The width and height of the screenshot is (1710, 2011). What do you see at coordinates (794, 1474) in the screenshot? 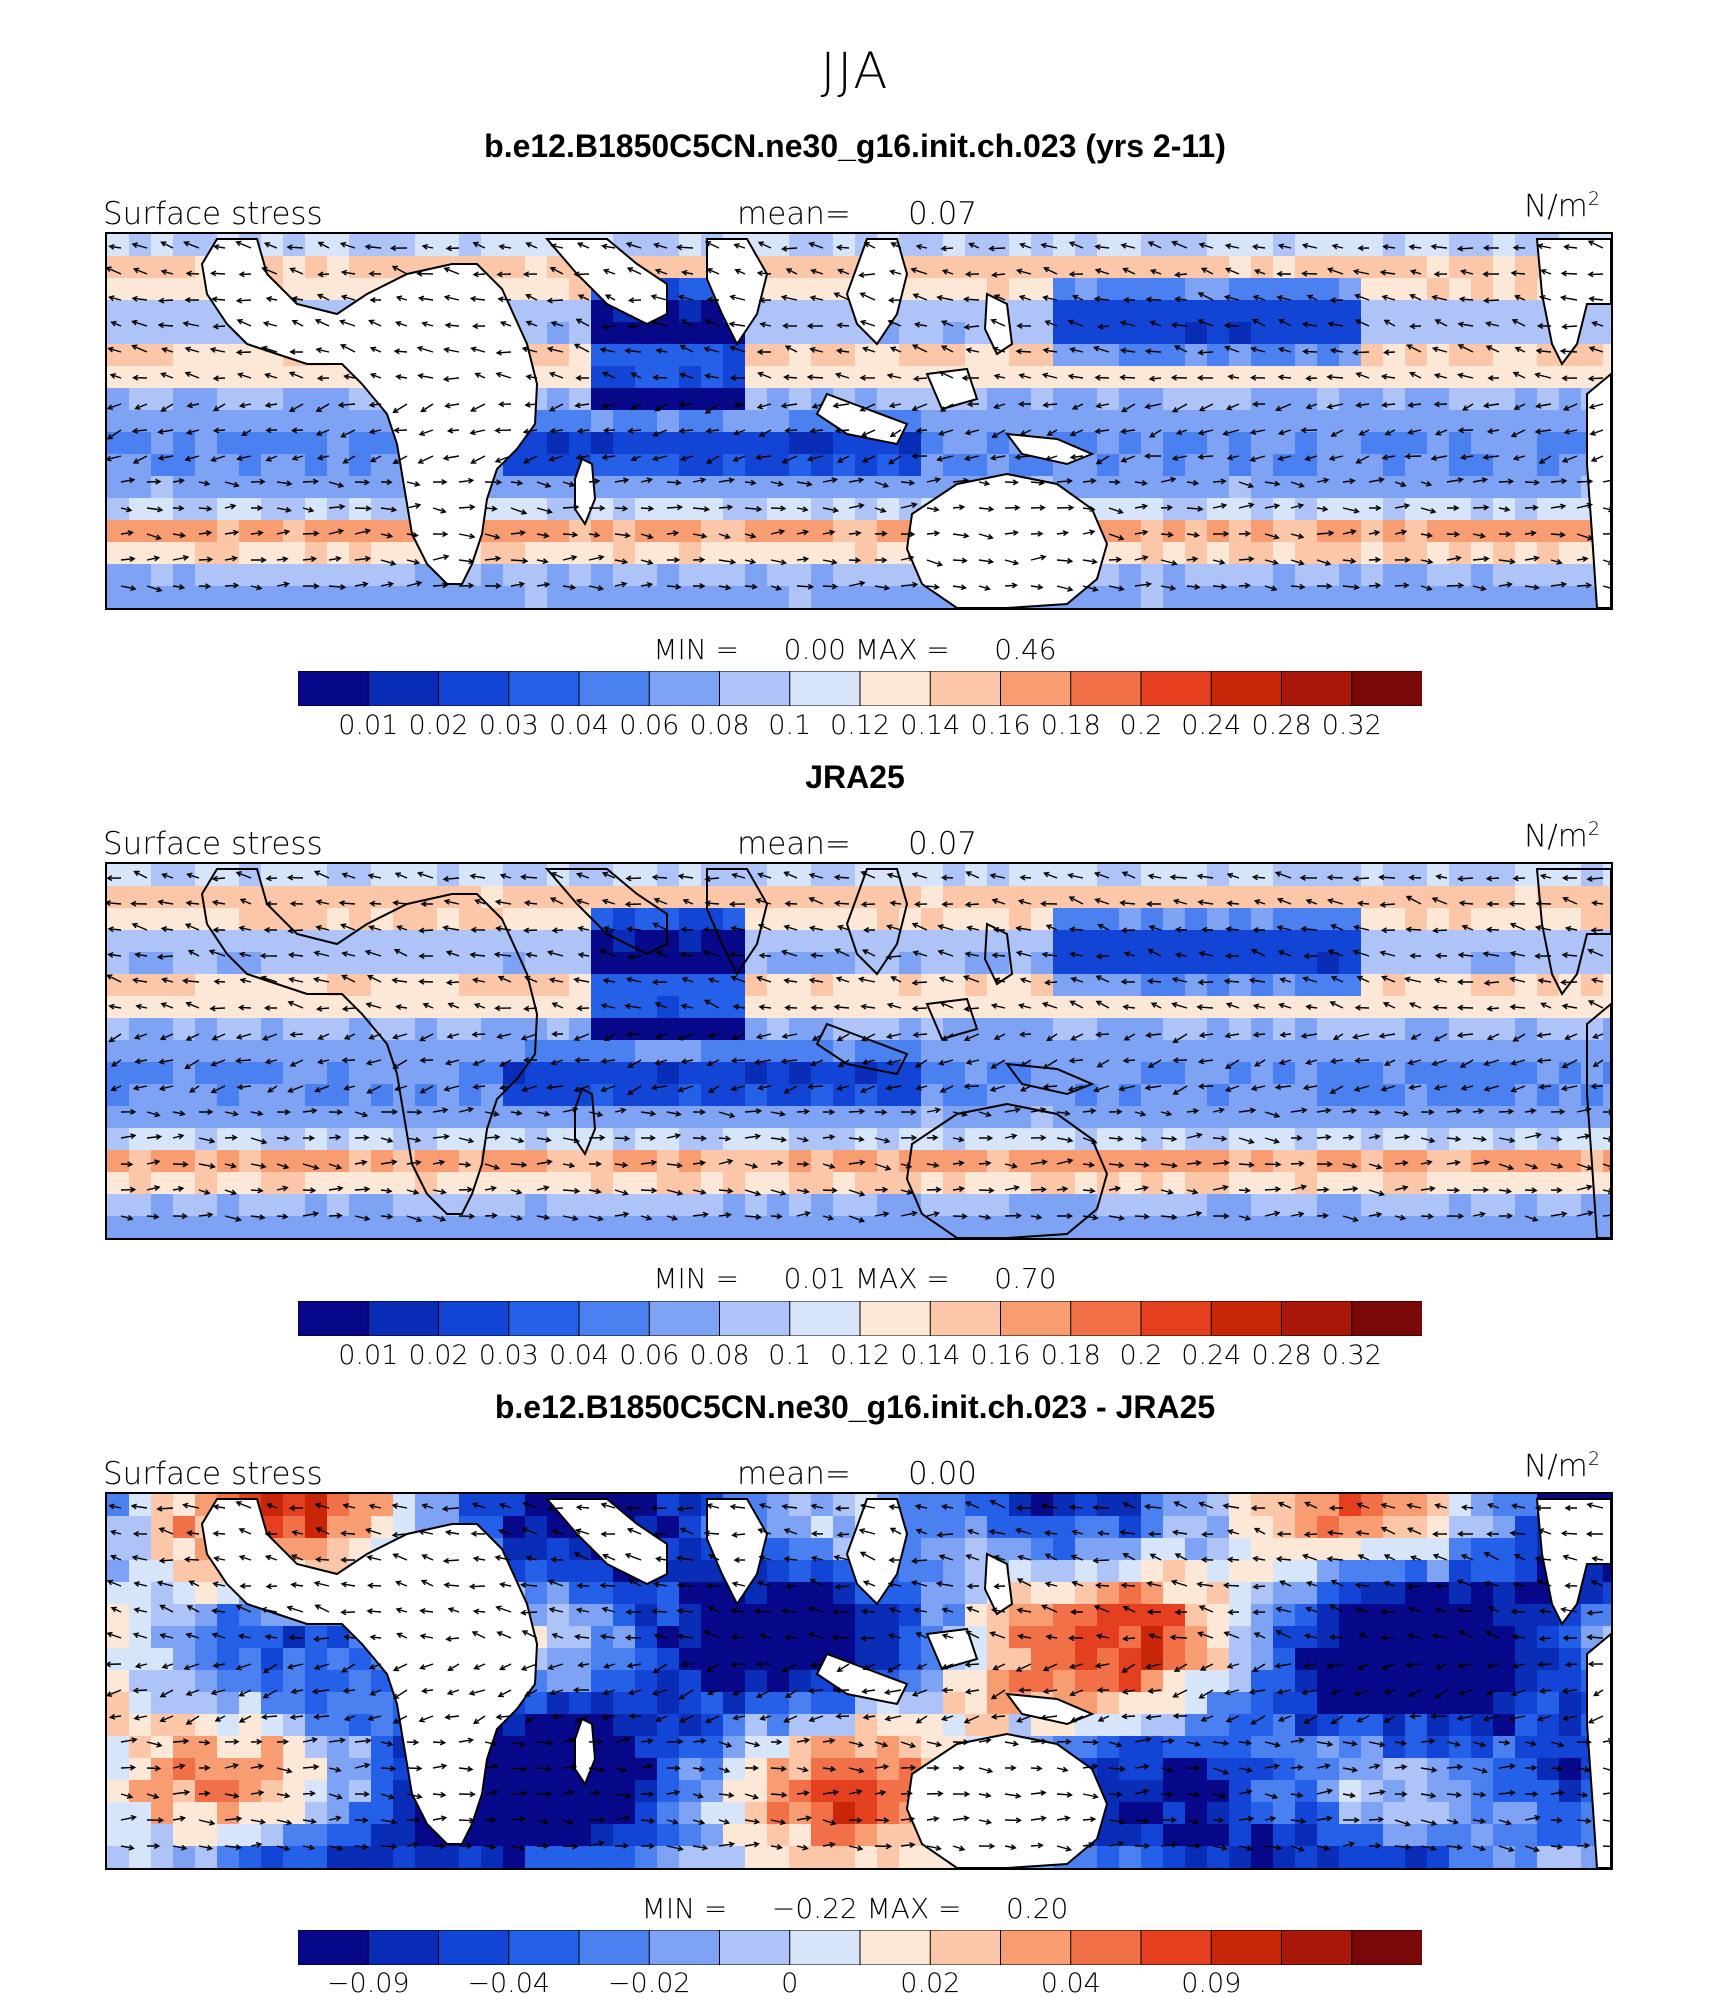
I see `panel-3-mean-label: mean=` at bounding box center [794, 1474].